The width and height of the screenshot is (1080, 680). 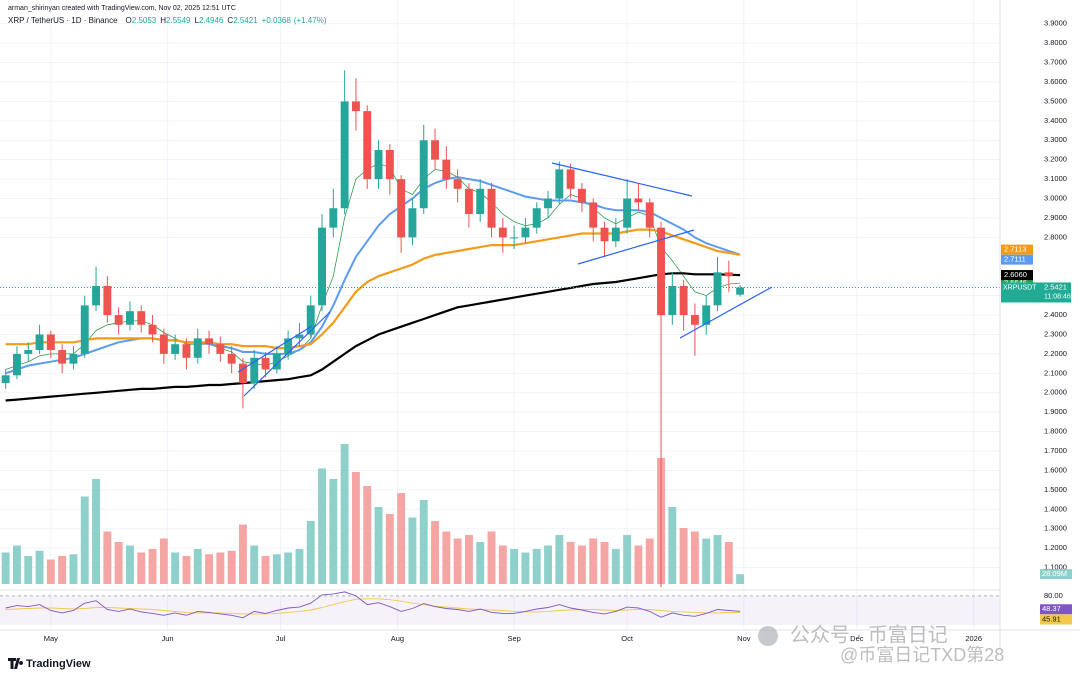 What do you see at coordinates (1055, 528) in the screenshot?
I see `y-tick-label: 1.3000` at bounding box center [1055, 528].